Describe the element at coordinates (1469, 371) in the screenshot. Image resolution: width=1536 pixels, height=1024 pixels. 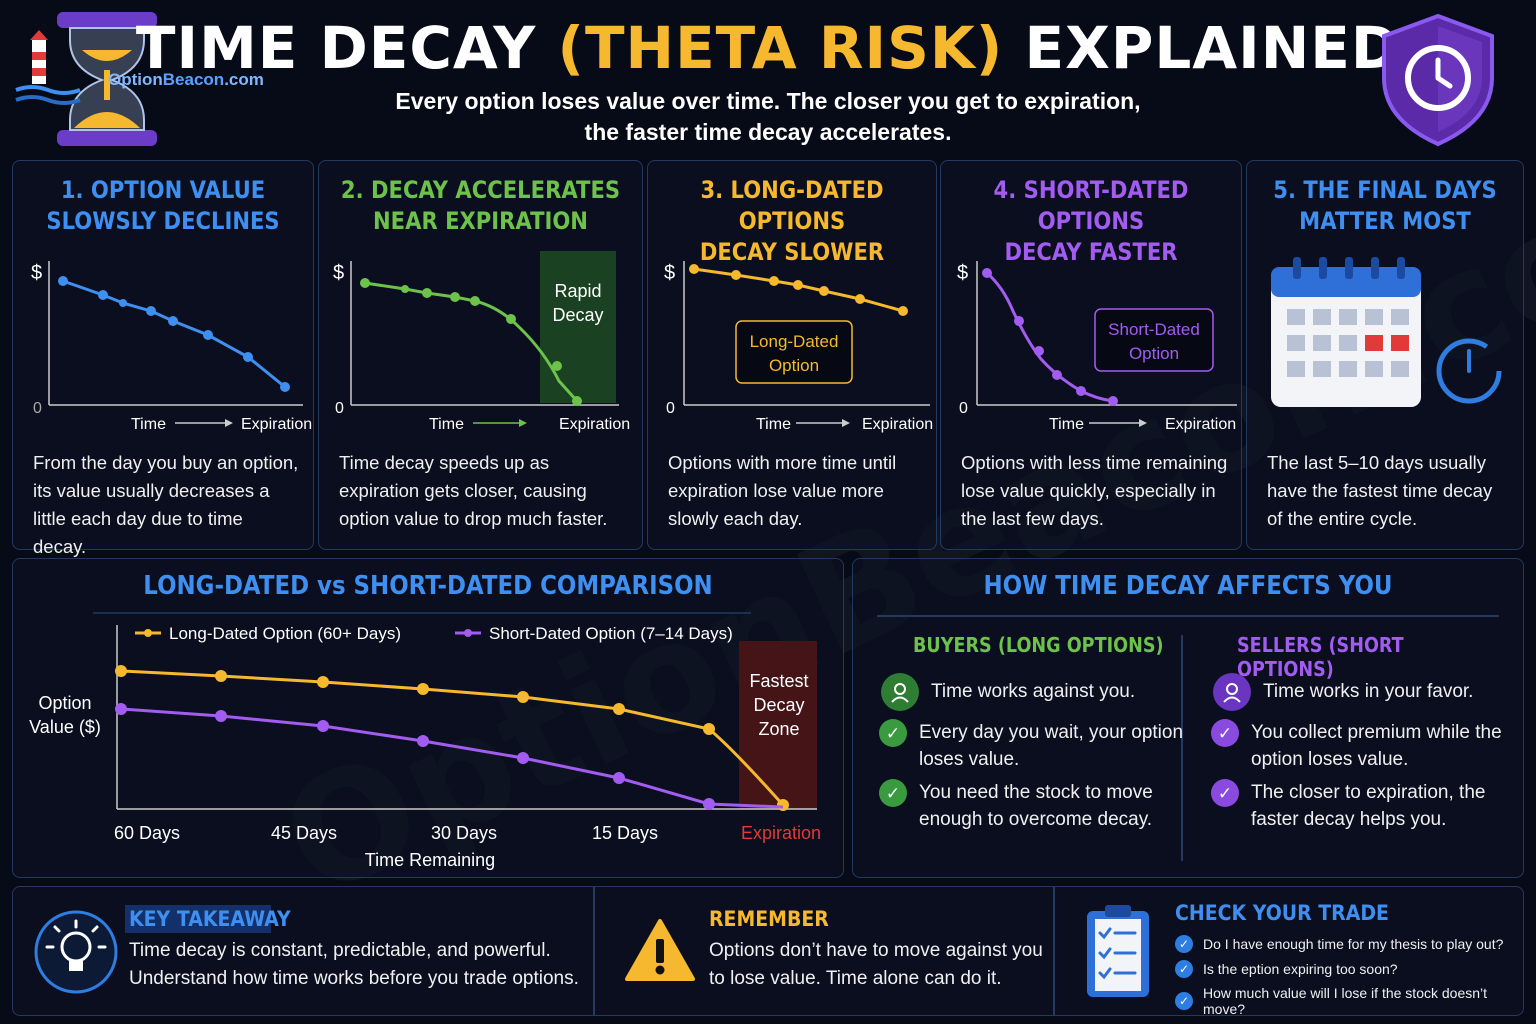
I see `timer-icon` at that location.